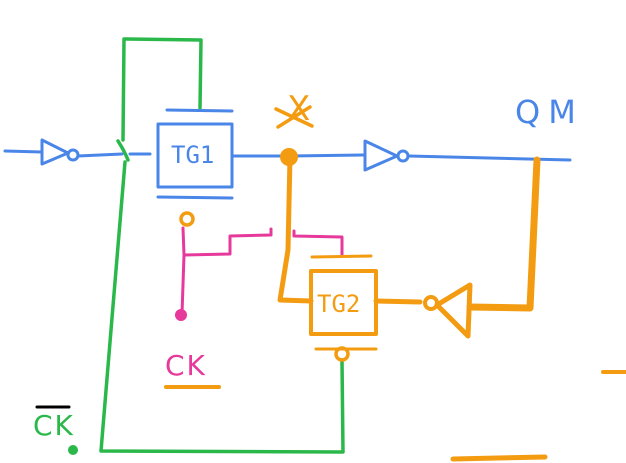  What do you see at coordinates (187, 219) in the screenshot?
I see `tg1-gate-bubble` at bounding box center [187, 219].